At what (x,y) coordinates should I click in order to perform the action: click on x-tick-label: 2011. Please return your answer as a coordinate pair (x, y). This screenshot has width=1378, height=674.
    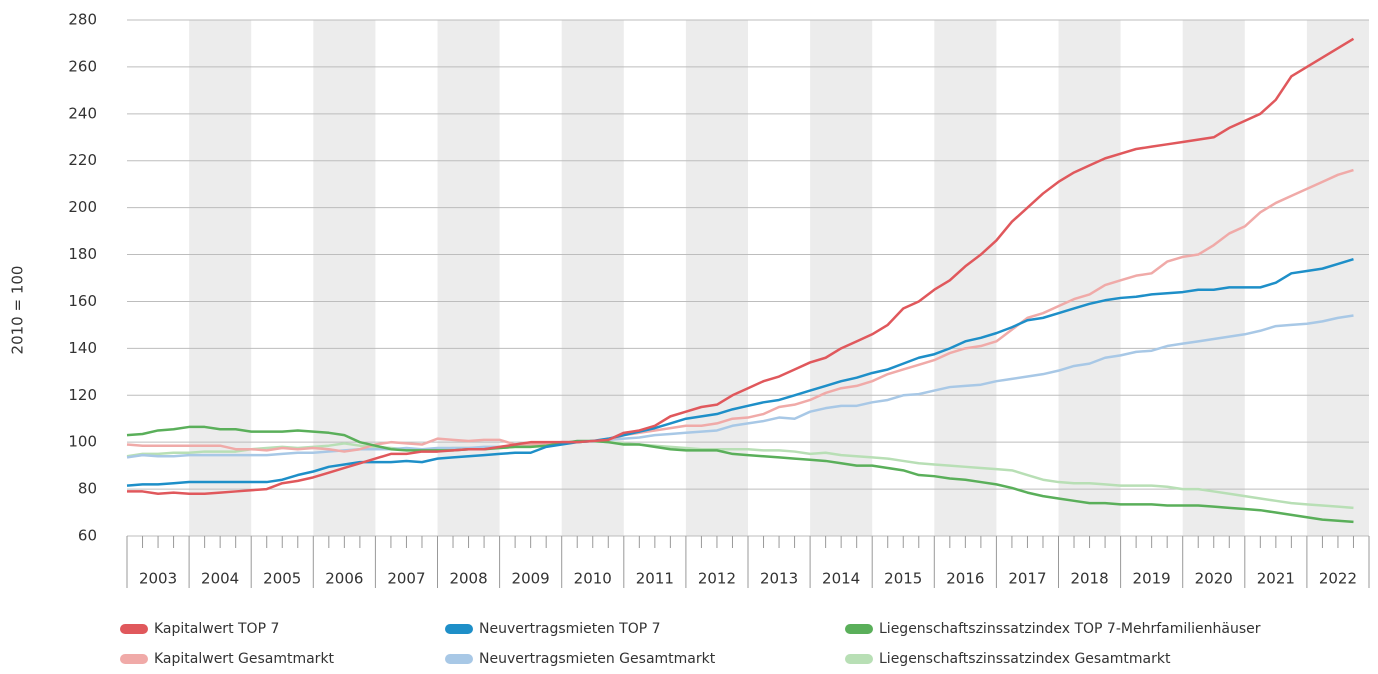
    Looking at the image, I should click on (655, 579).